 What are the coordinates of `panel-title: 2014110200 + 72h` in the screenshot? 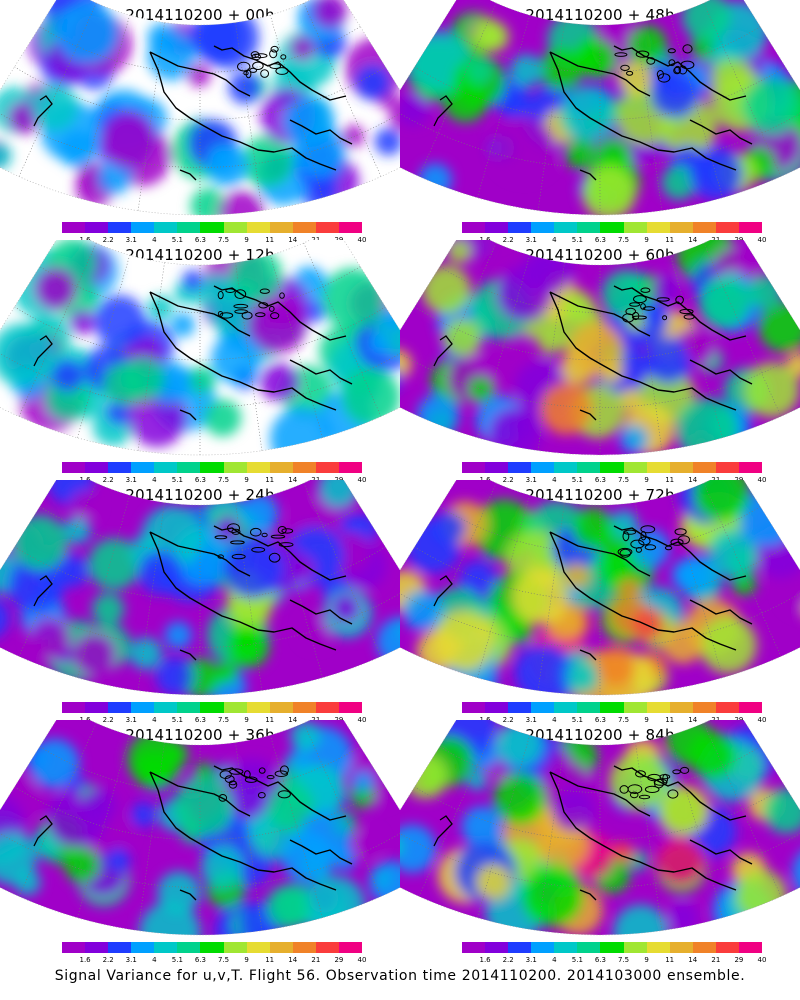 It's located at (600, 495).